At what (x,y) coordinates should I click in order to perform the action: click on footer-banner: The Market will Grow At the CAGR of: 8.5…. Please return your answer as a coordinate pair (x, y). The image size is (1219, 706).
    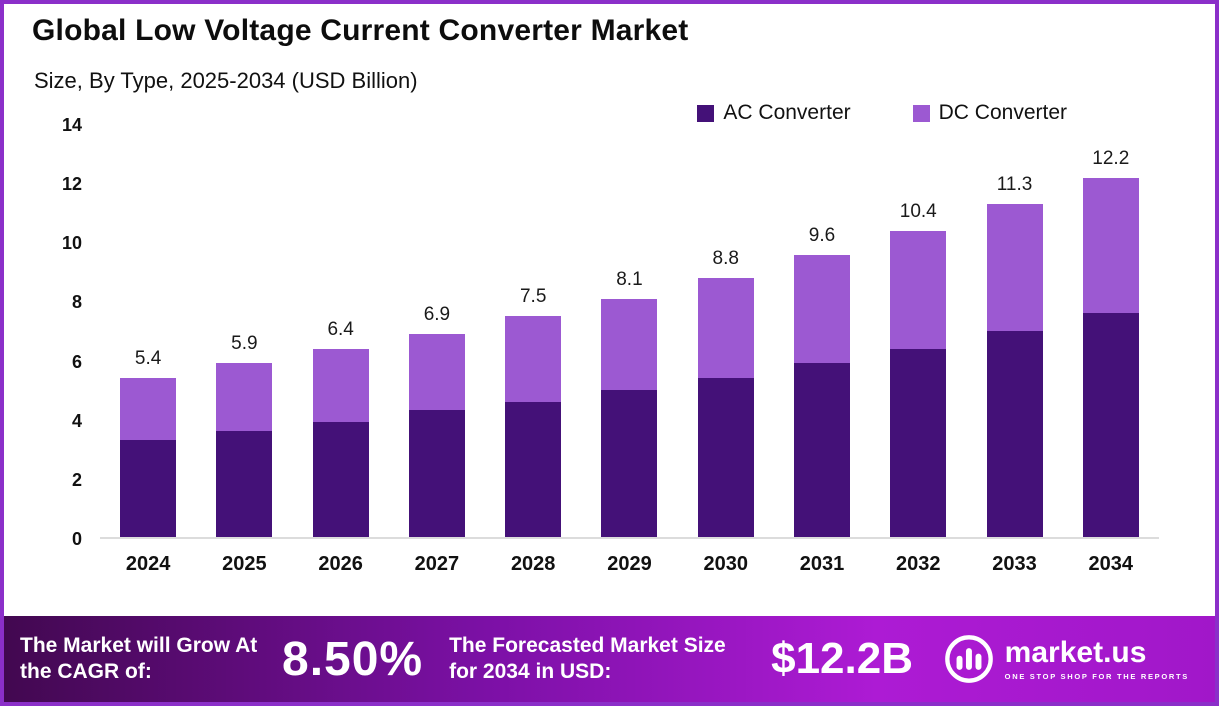
    Looking at the image, I should click on (609, 659).